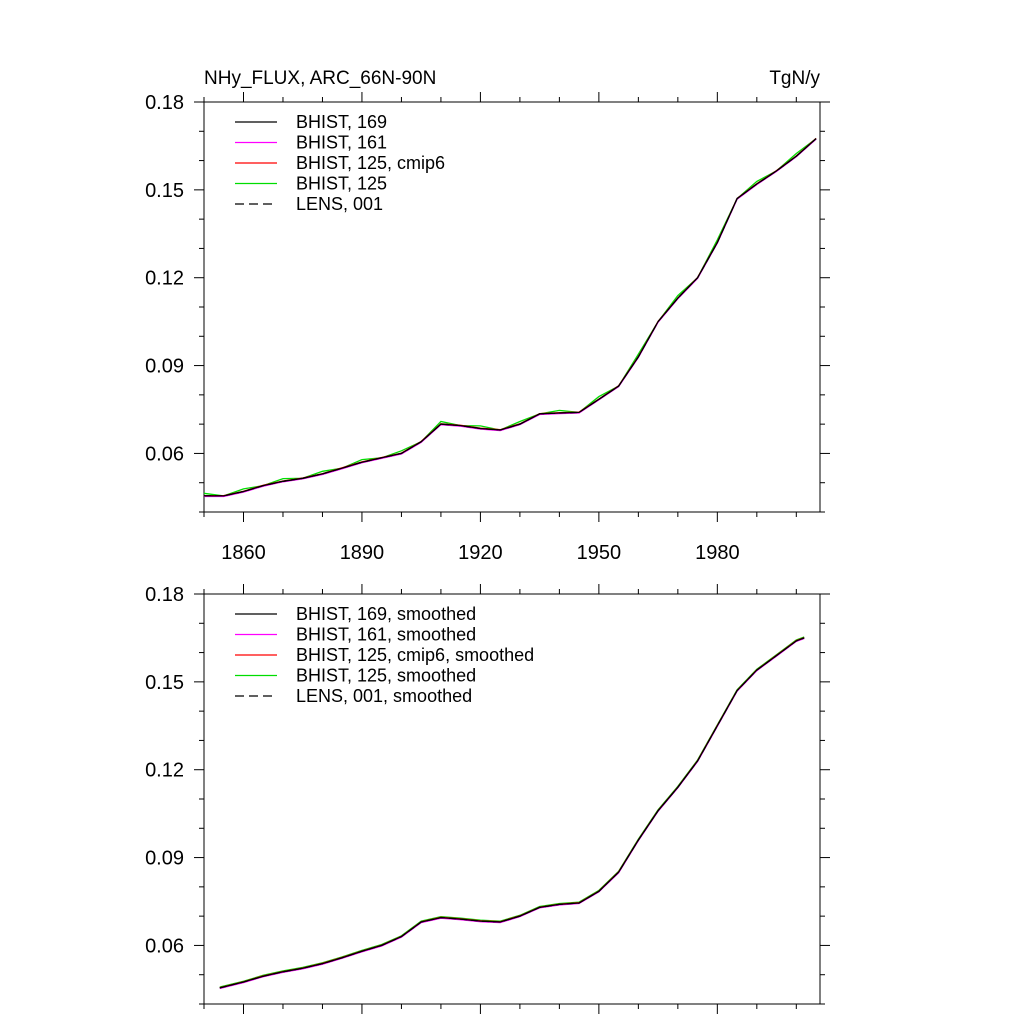 The height and width of the screenshot is (1024, 1024). I want to click on legend-label: BHIST, 161, so click(341, 143).